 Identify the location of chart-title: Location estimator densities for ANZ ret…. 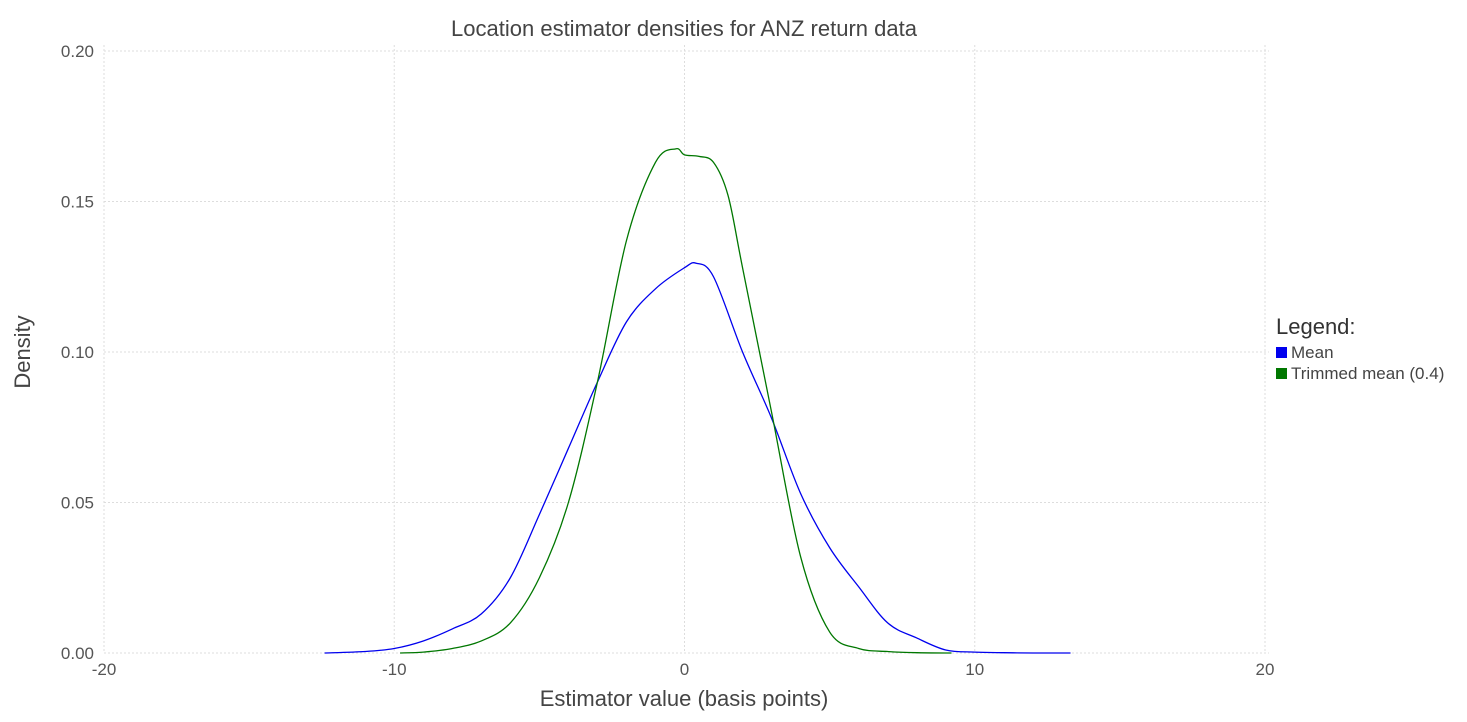
(684, 28).